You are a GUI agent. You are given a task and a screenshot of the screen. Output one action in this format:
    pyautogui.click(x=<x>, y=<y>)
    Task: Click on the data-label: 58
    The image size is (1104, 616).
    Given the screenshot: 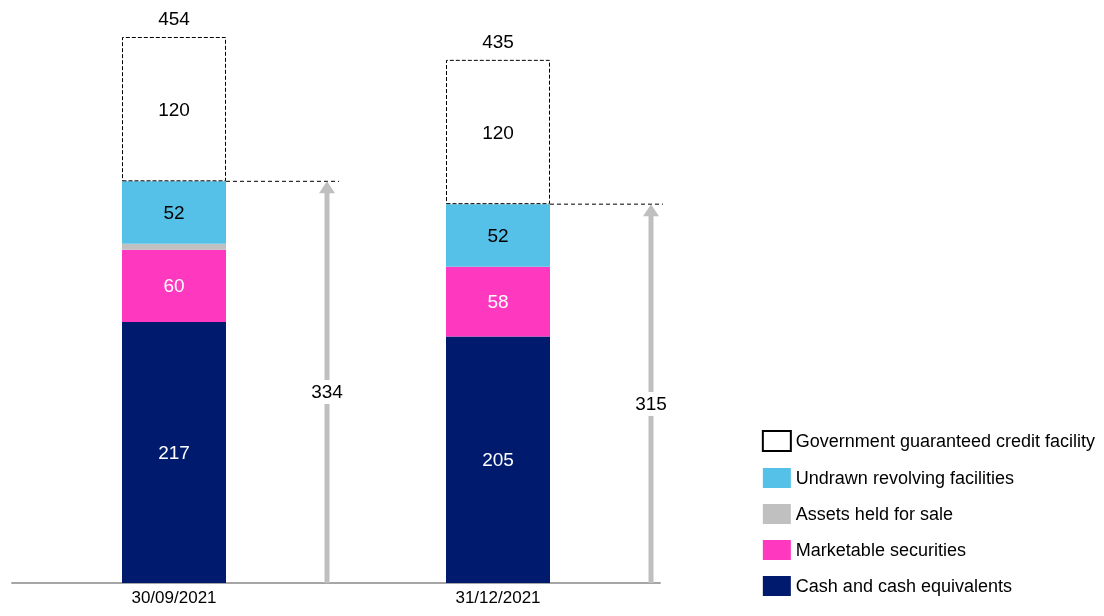 What is the action you would take?
    pyautogui.click(x=498, y=302)
    